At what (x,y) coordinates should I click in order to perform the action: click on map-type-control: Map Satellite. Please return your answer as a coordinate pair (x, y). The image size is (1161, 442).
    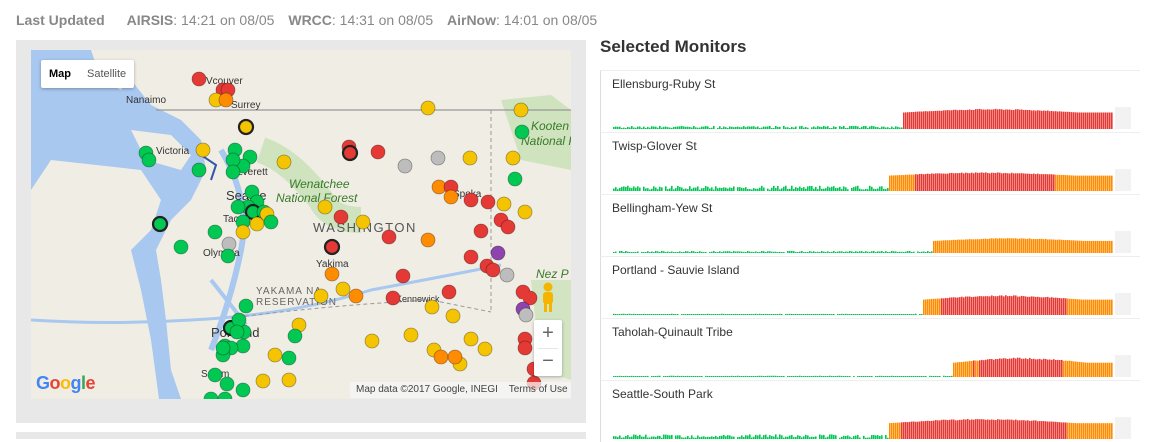
    Looking at the image, I should click on (88, 74).